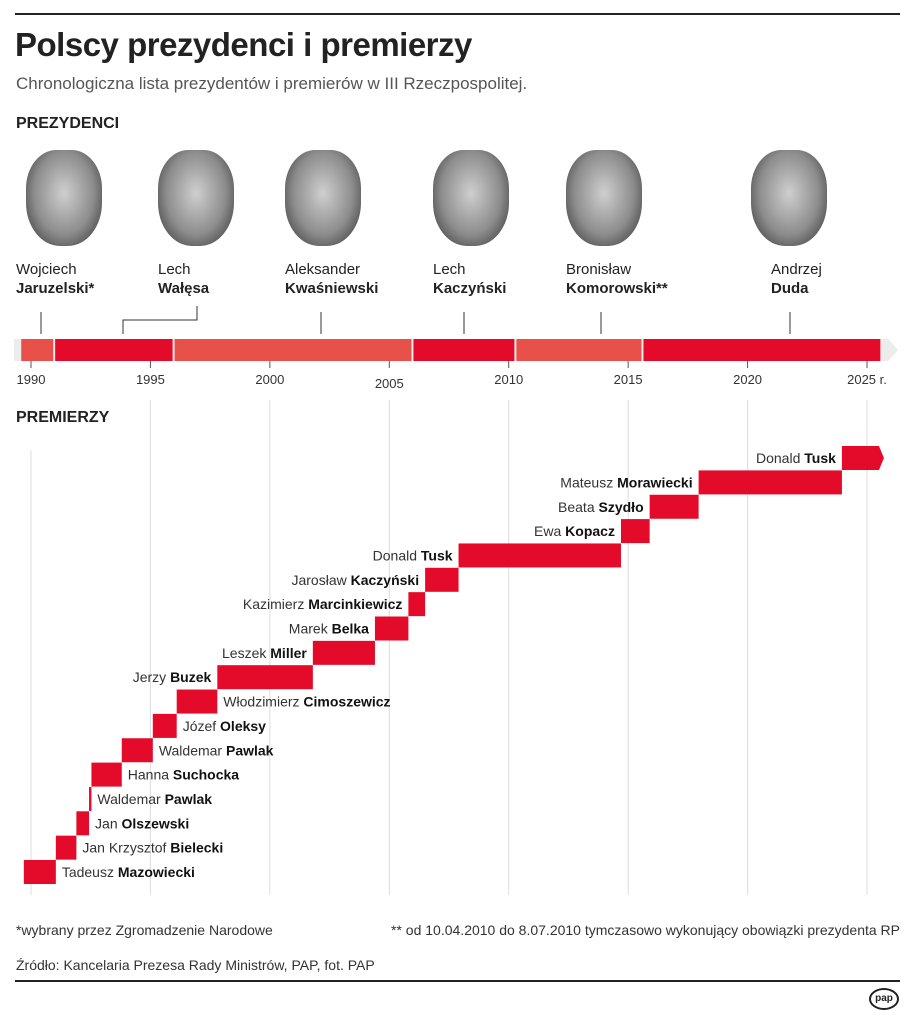 This screenshot has height=1015, width=915. Describe the element at coordinates (628, 379) in the screenshot. I see `axis-tick-label: 2015` at that location.